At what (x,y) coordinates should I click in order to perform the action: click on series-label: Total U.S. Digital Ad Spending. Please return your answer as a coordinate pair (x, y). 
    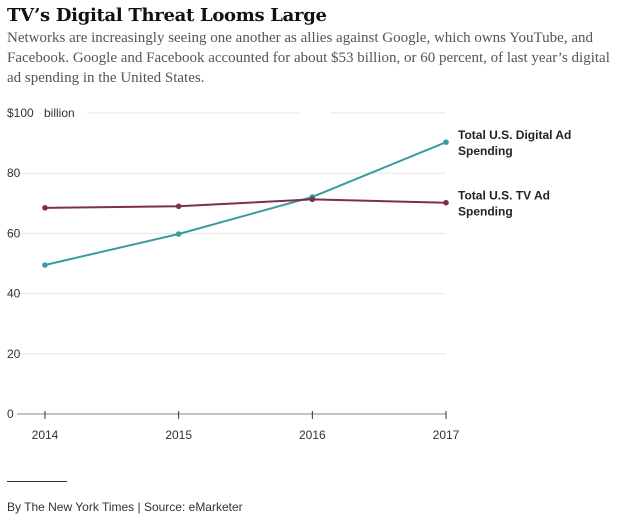
    Looking at the image, I should click on (514, 143).